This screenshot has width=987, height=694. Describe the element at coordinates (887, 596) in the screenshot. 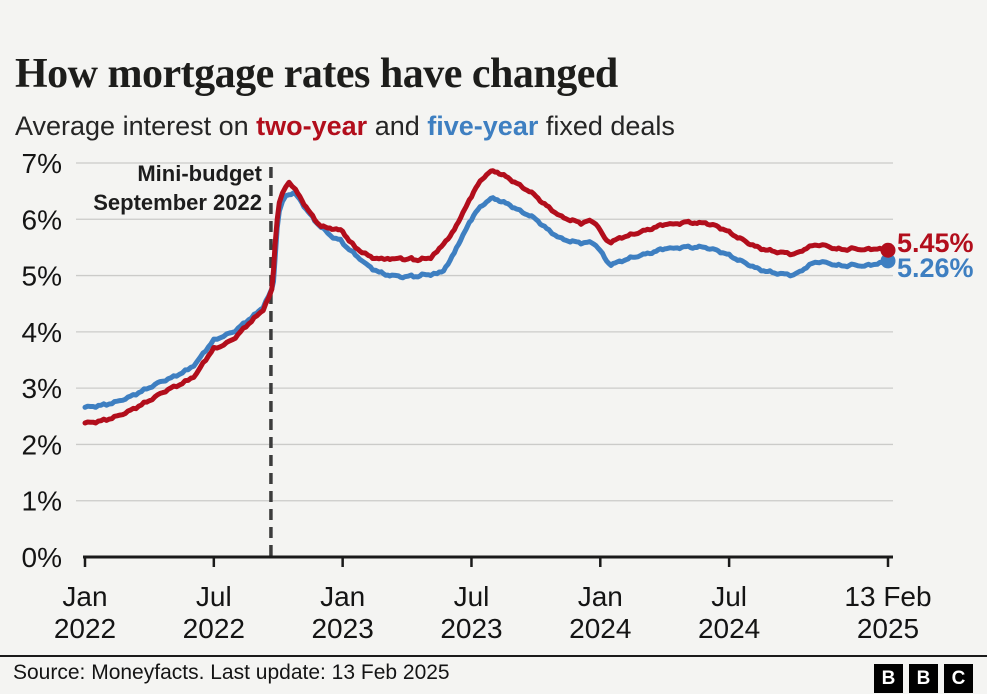

I see `x-tick-label: 13 Feb` at that location.